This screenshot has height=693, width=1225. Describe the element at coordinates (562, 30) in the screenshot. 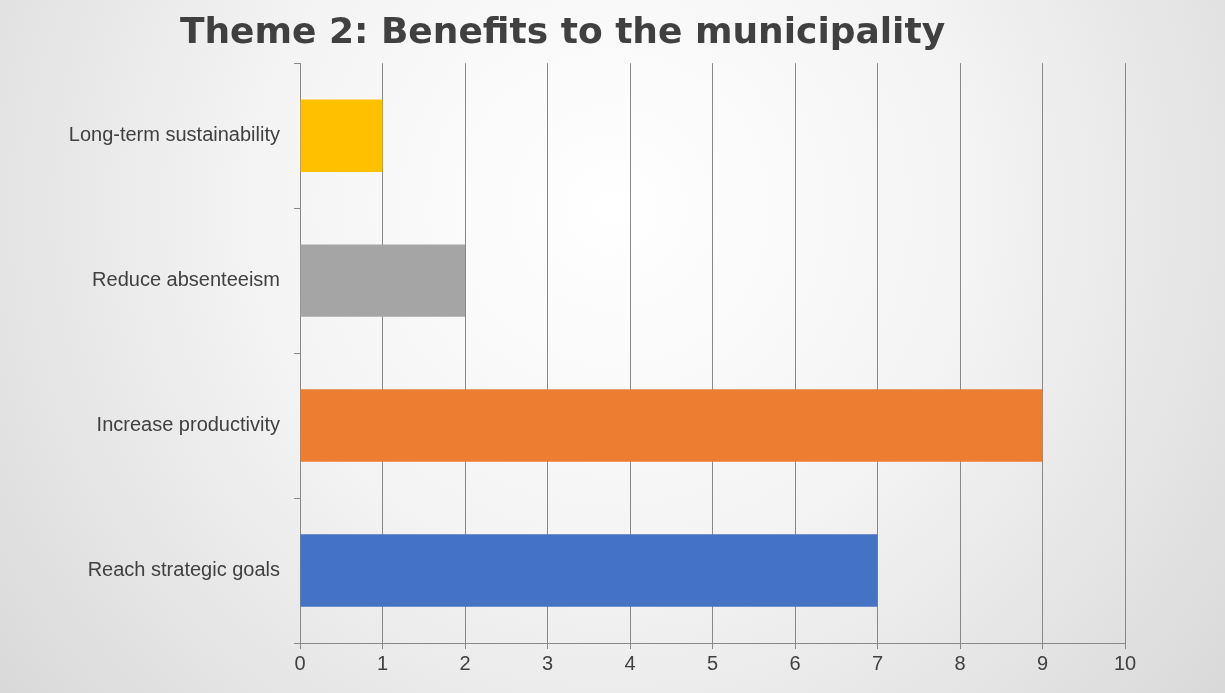

I see `chart-title: Theme 2: Benefits to the municipality` at that location.